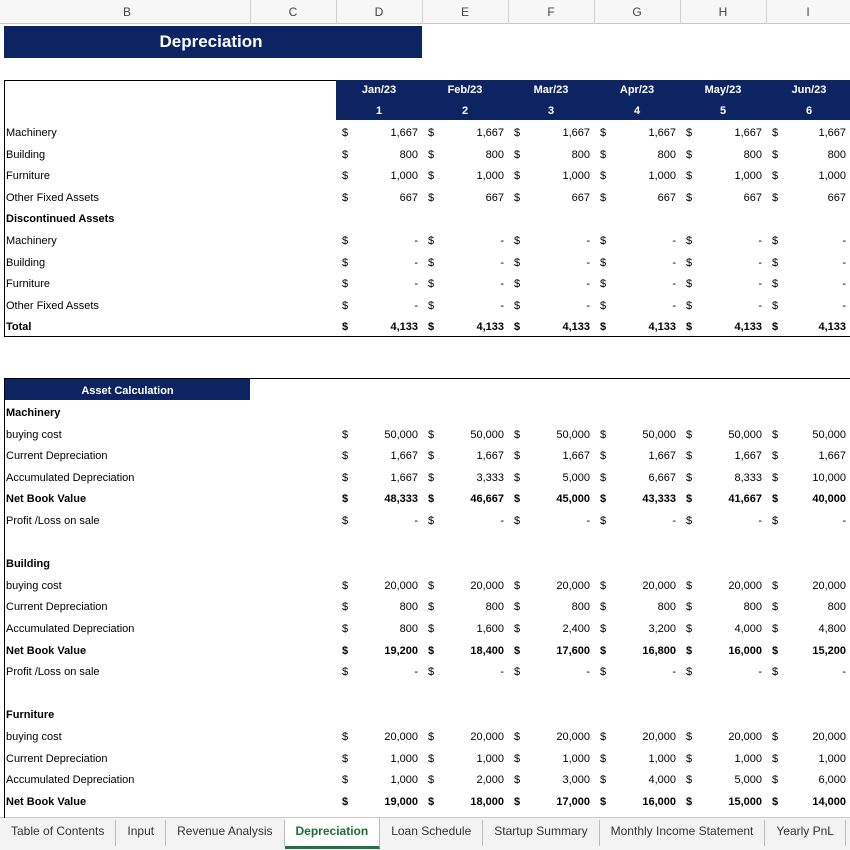  What do you see at coordinates (225, 833) in the screenshot?
I see `sheet-tab: Revenue Analysis` at bounding box center [225, 833].